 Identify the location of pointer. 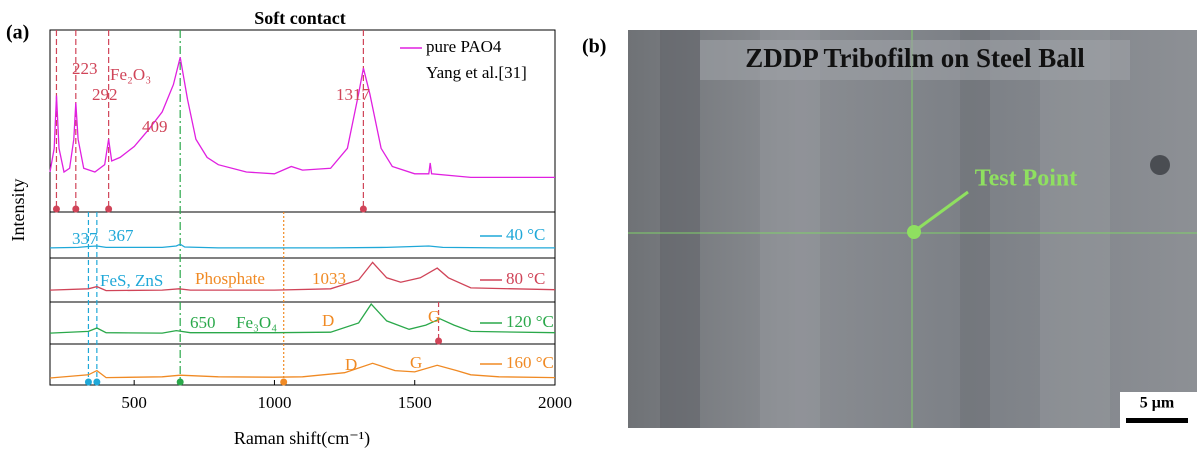
(942, 211).